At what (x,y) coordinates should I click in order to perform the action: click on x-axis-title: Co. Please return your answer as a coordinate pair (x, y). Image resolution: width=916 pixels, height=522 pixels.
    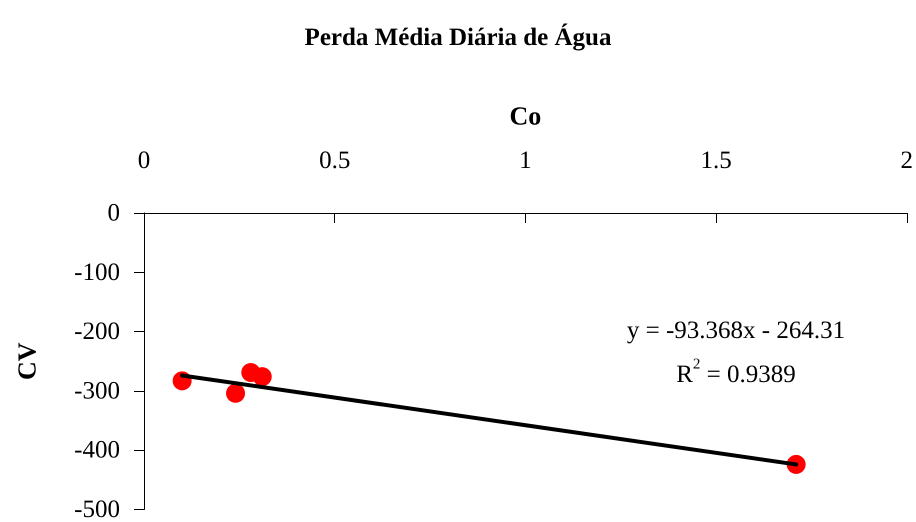
    Looking at the image, I should click on (525, 116).